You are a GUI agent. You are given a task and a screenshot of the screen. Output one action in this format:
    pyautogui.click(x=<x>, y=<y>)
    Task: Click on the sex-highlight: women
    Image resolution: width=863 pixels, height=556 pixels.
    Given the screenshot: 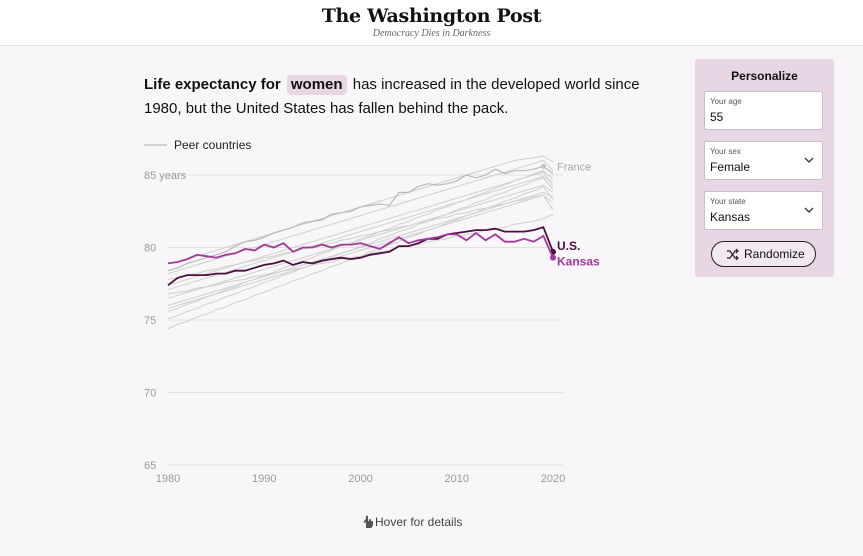 What is the action you would take?
    pyautogui.click(x=316, y=85)
    